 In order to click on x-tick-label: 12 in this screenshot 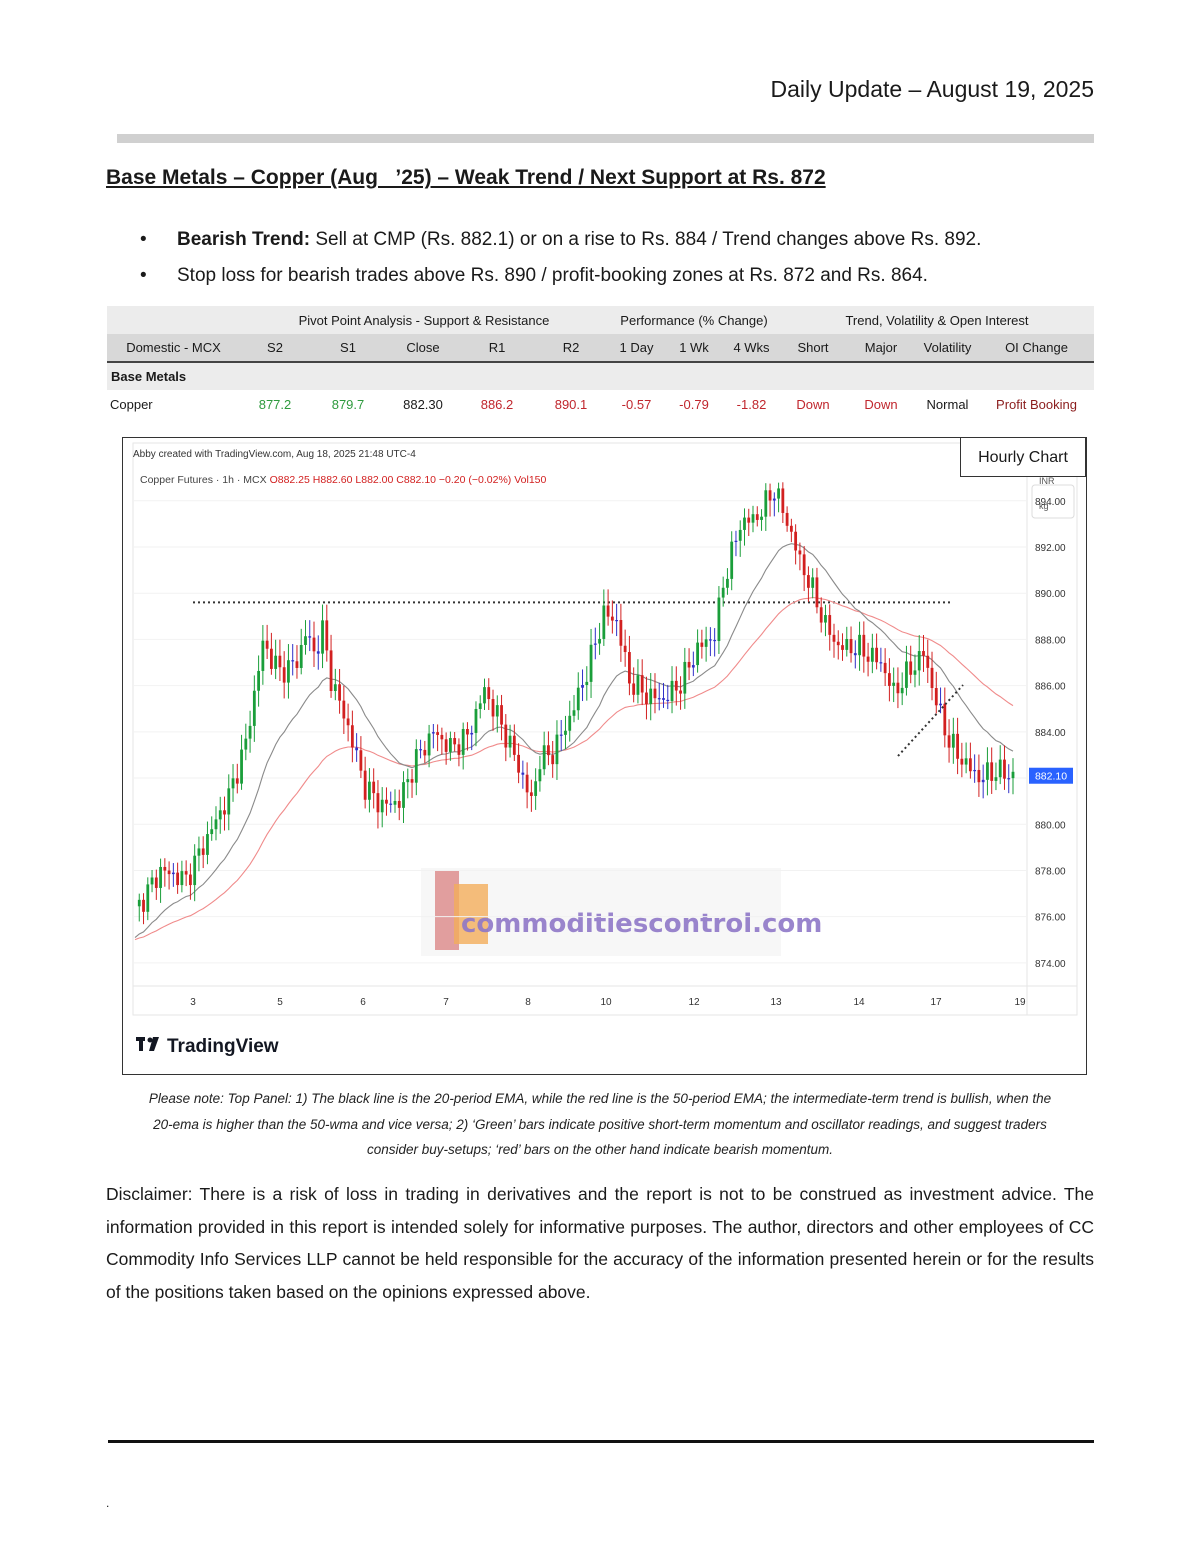, I will do `click(694, 1002)`.